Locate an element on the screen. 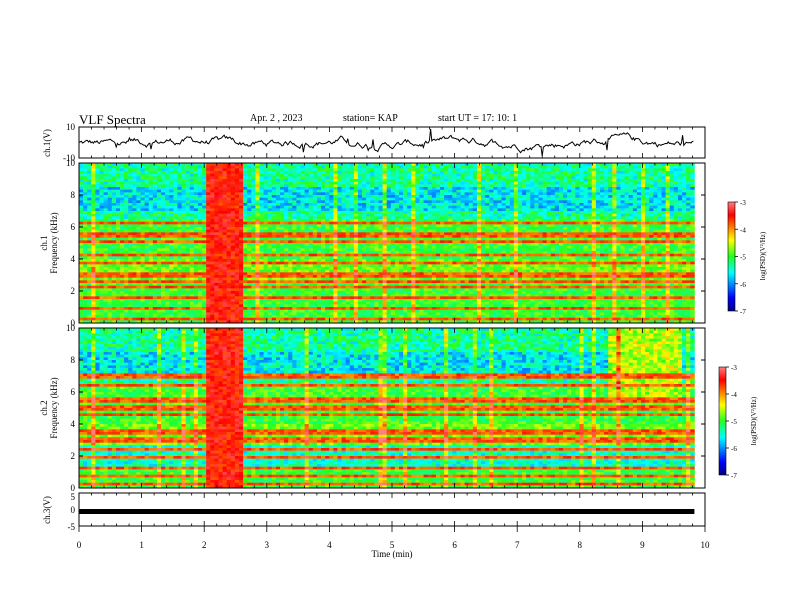 The width and height of the screenshot is (792, 612). date-label: Apr. 2 , 2023 is located at coordinates (276, 118).